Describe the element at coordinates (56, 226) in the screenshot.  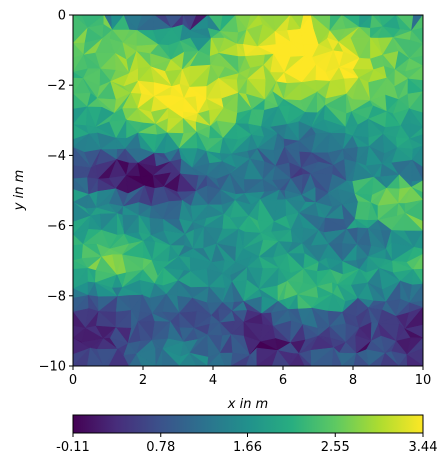
I see `y-tick-label: −6` at that location.